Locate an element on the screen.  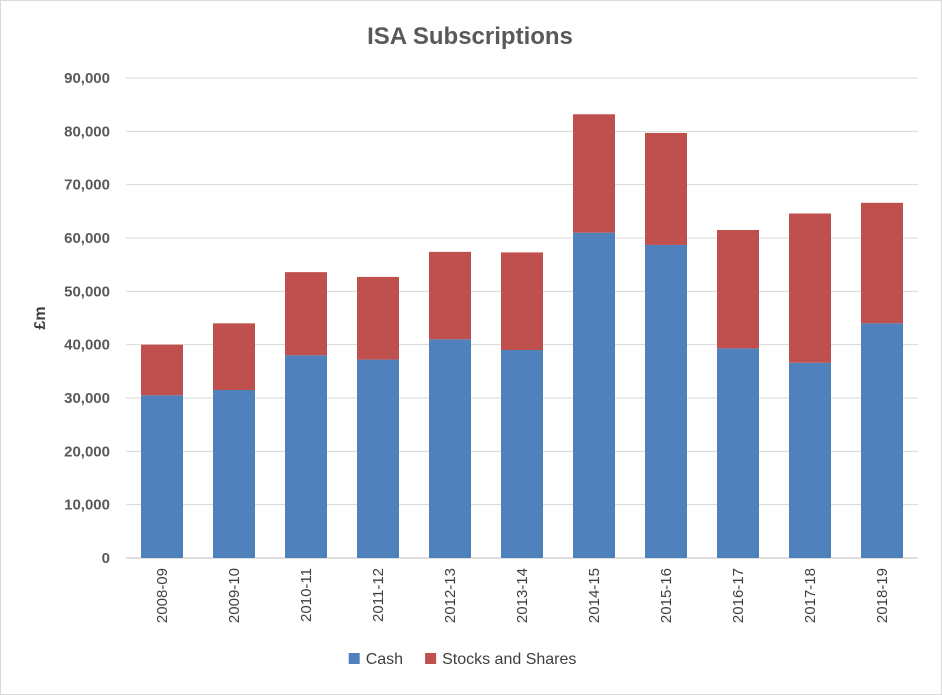
x-tick-label: 2012-13 is located at coordinates (450, 595).